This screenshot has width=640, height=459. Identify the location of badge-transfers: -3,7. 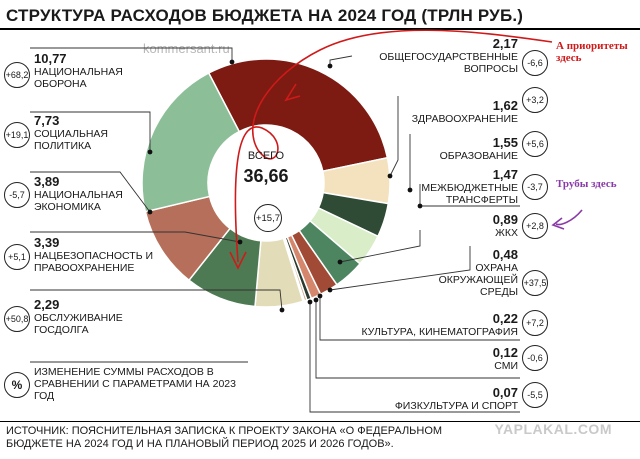
(535, 187).